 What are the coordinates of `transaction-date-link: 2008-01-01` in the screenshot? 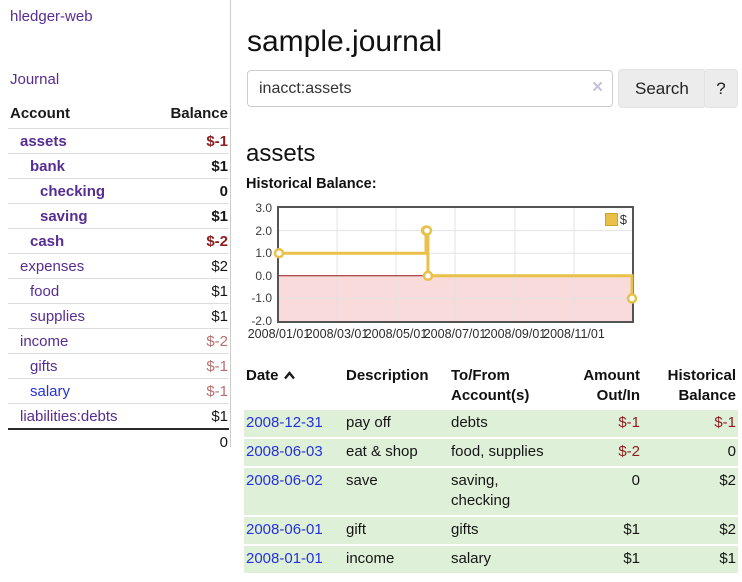 It's located at (284, 558).